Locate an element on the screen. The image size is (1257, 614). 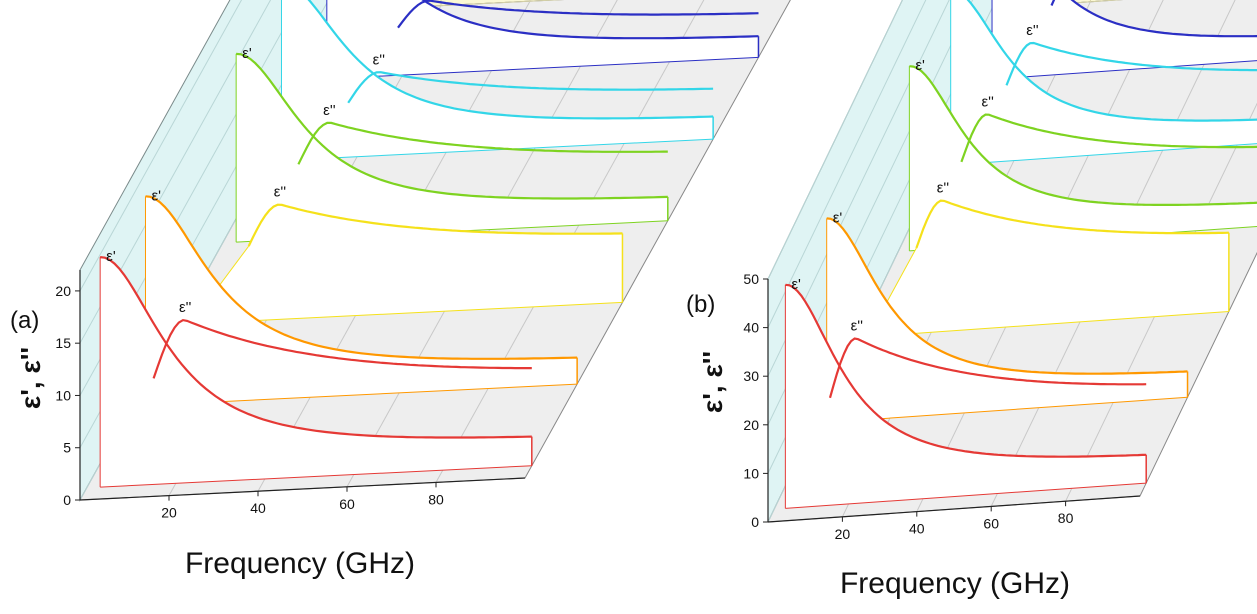
y-tick-label: 5 is located at coordinates (67, 448).